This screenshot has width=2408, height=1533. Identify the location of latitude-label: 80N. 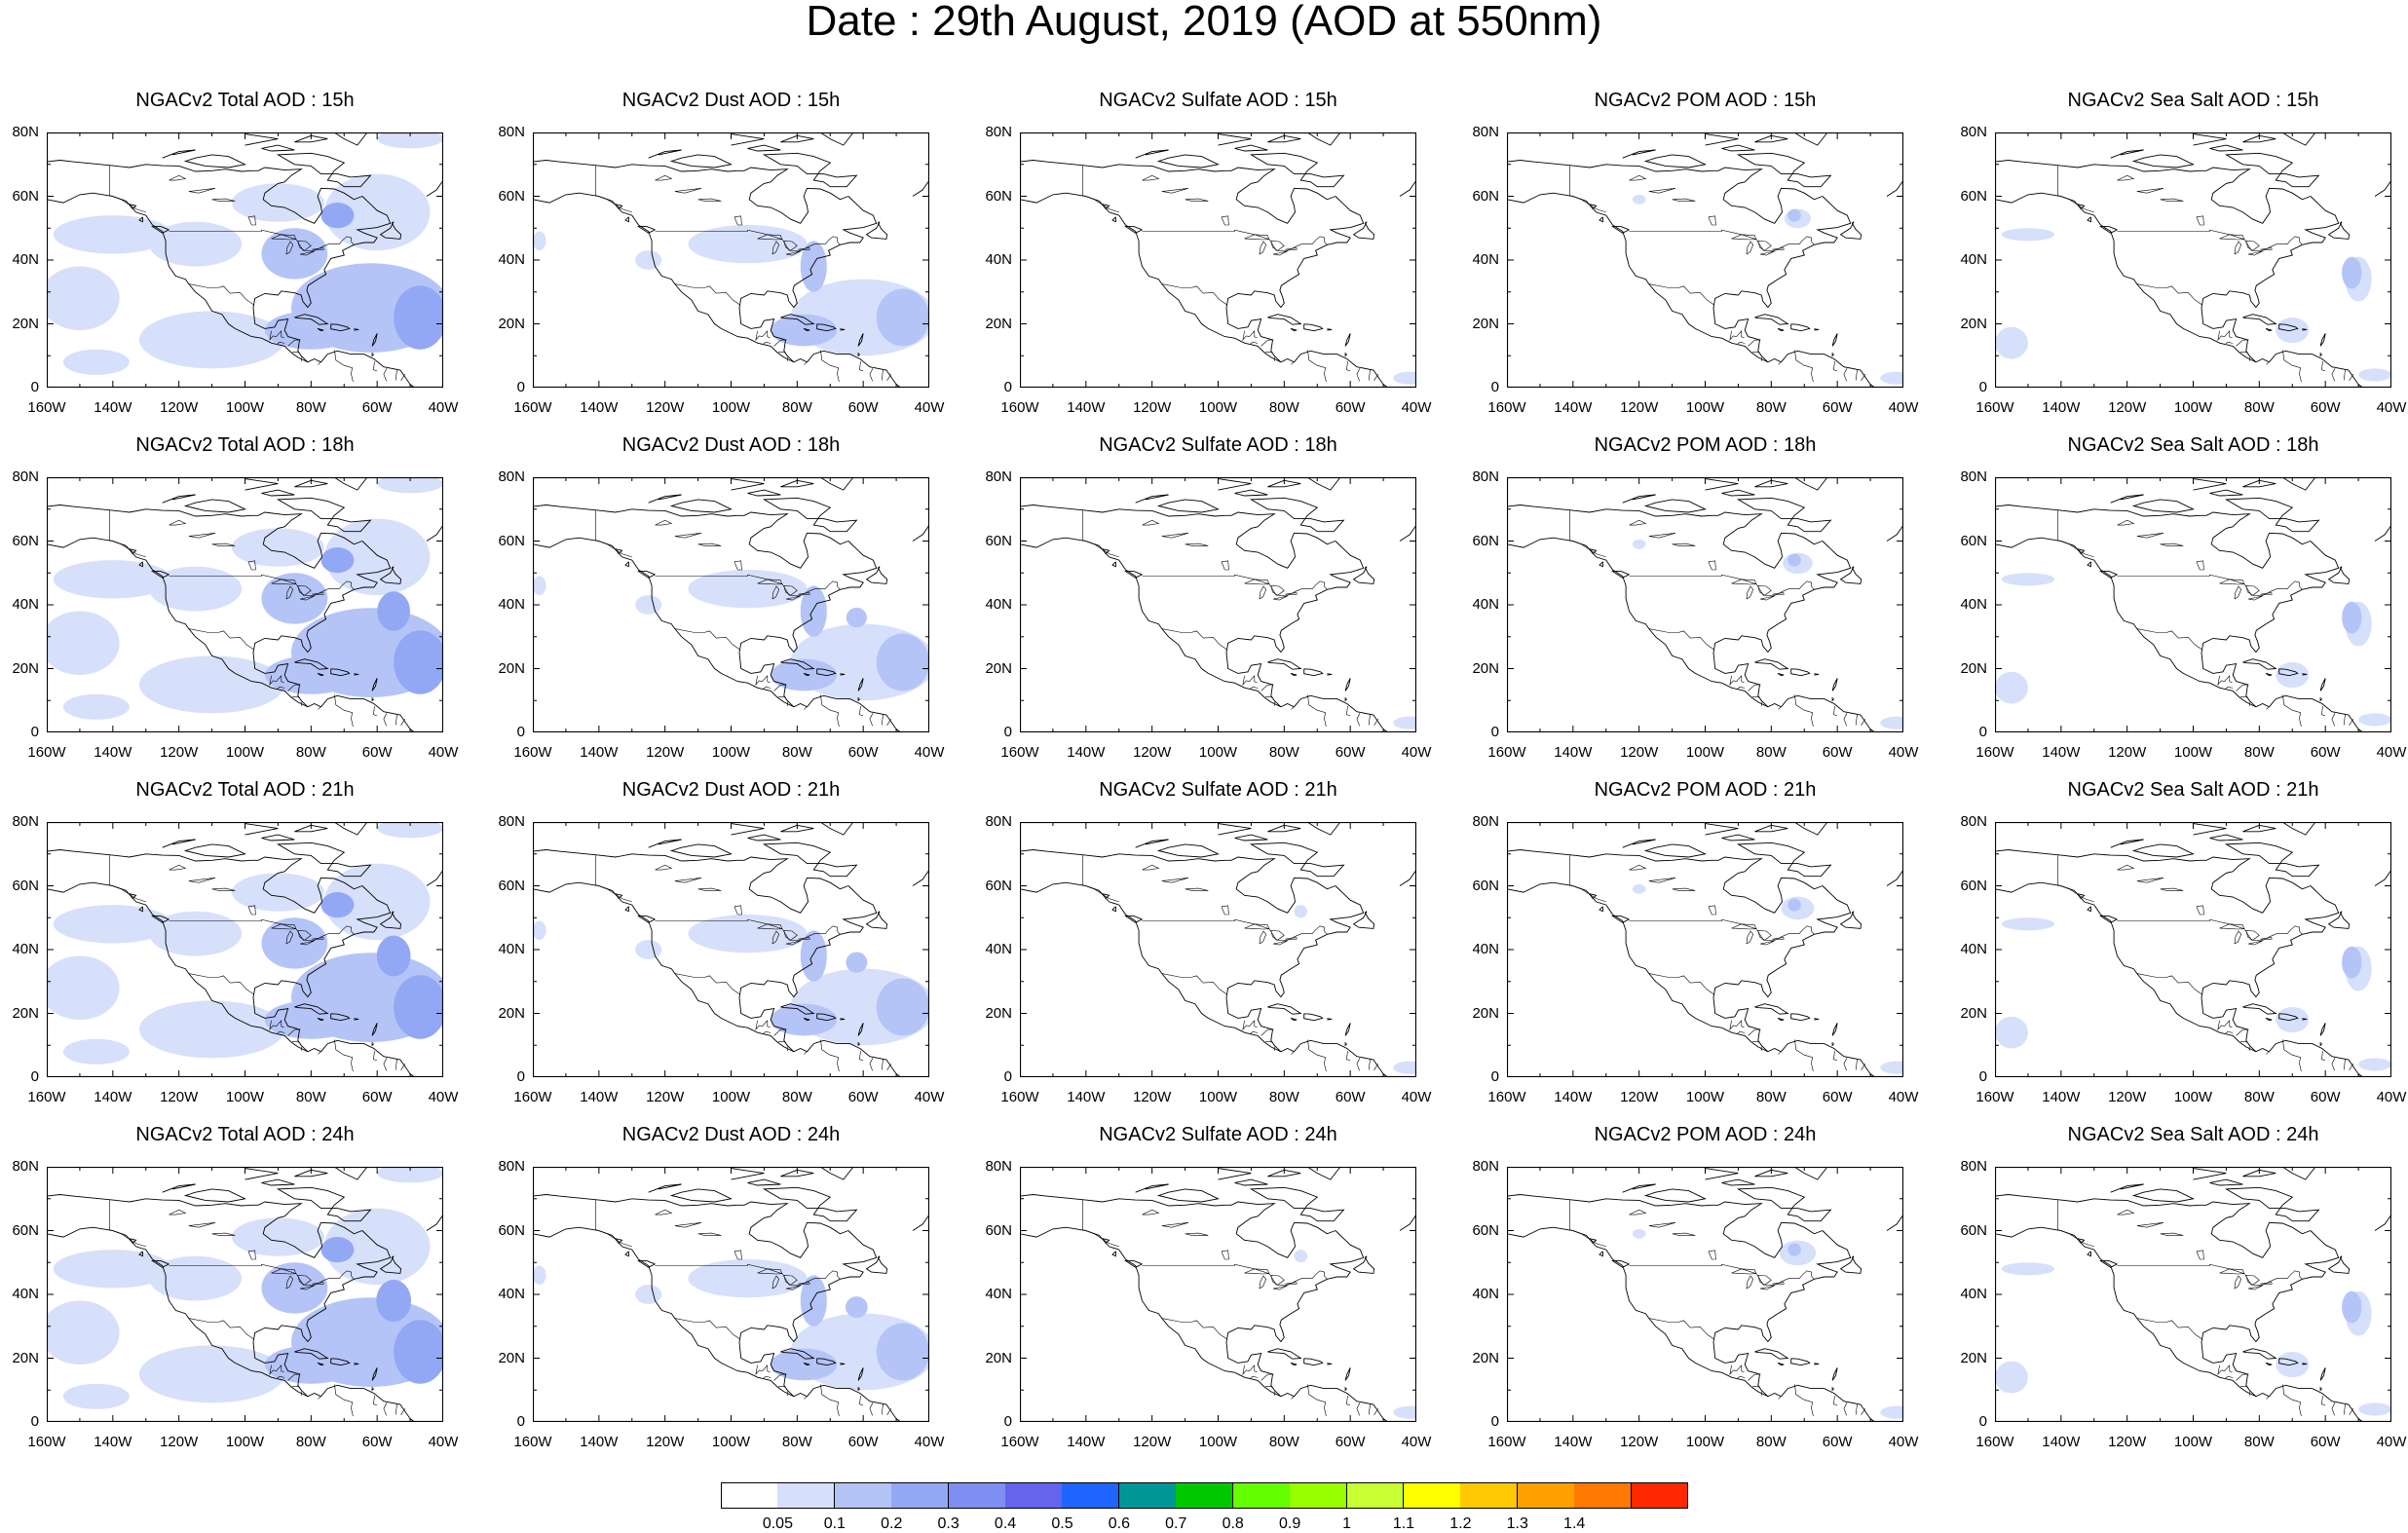
(998, 476).